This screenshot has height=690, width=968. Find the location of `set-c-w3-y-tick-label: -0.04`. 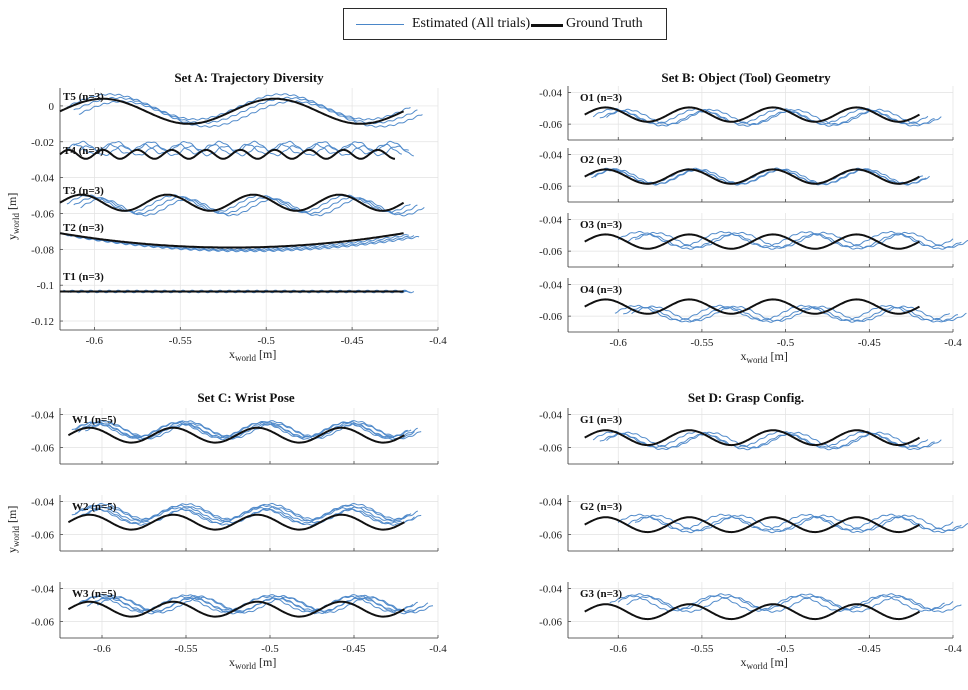

set-c-w3-y-tick-label: -0.04 is located at coordinates (42, 590).